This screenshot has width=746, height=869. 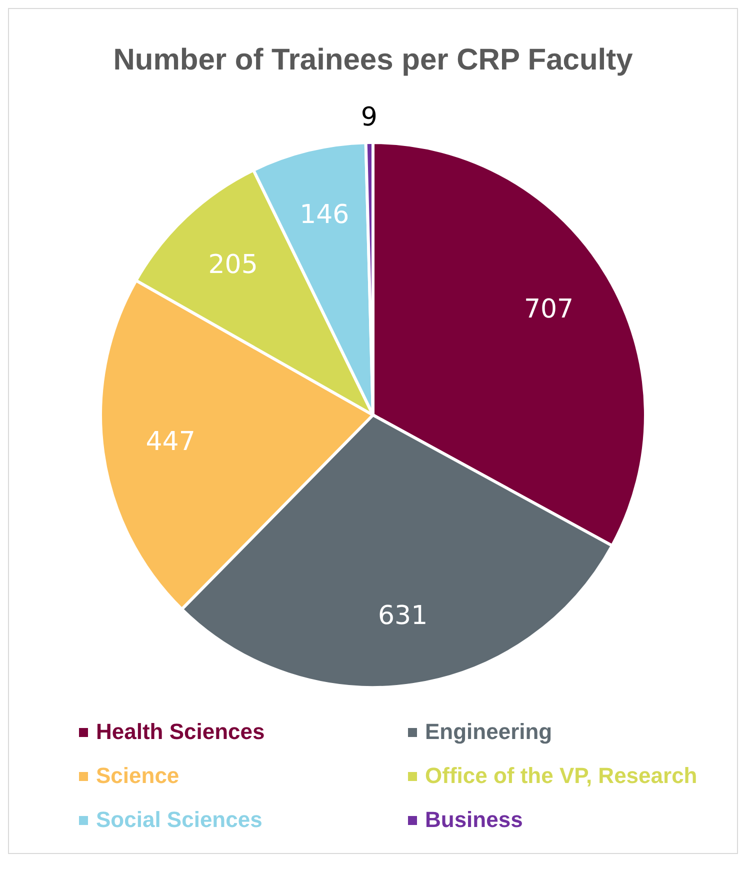 What do you see at coordinates (233, 265) in the screenshot?
I see `data-label: 205` at bounding box center [233, 265].